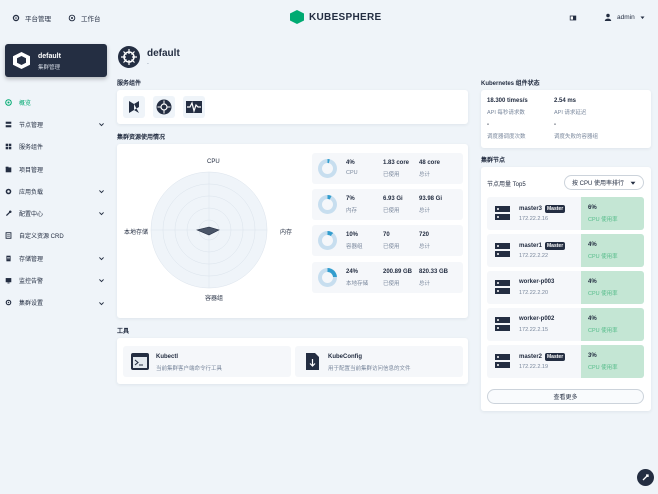 The height and width of the screenshot is (494, 658). I want to click on workbench-link: 工作台, so click(84, 18).